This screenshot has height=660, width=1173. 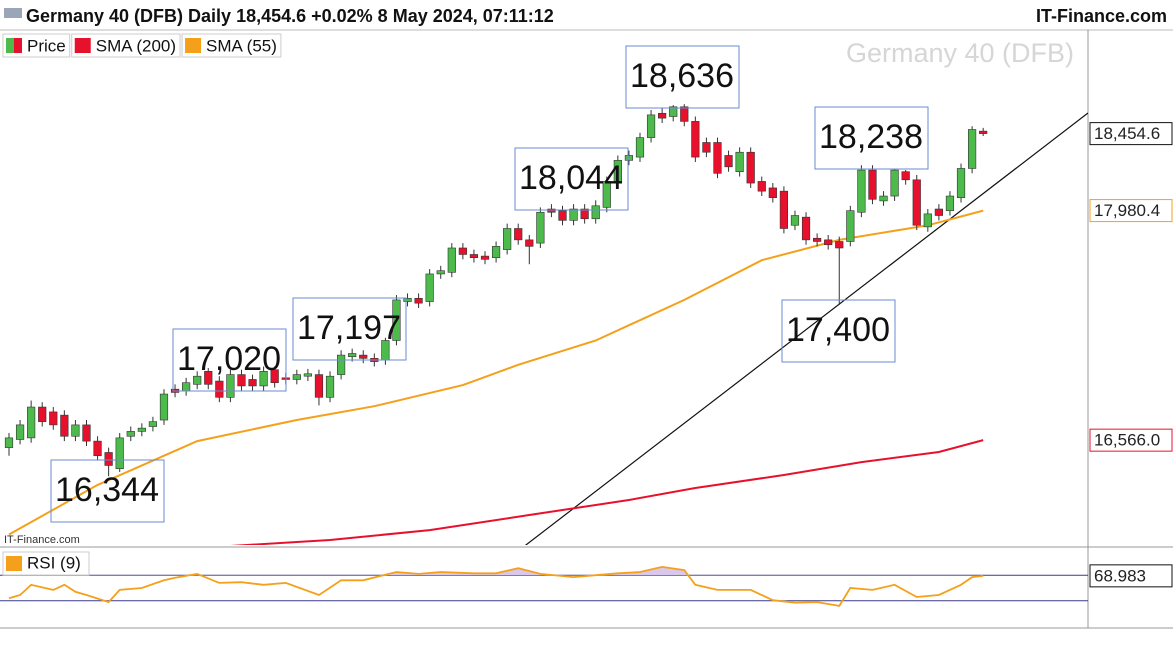 What do you see at coordinates (13, 13) in the screenshot?
I see `logo` at bounding box center [13, 13].